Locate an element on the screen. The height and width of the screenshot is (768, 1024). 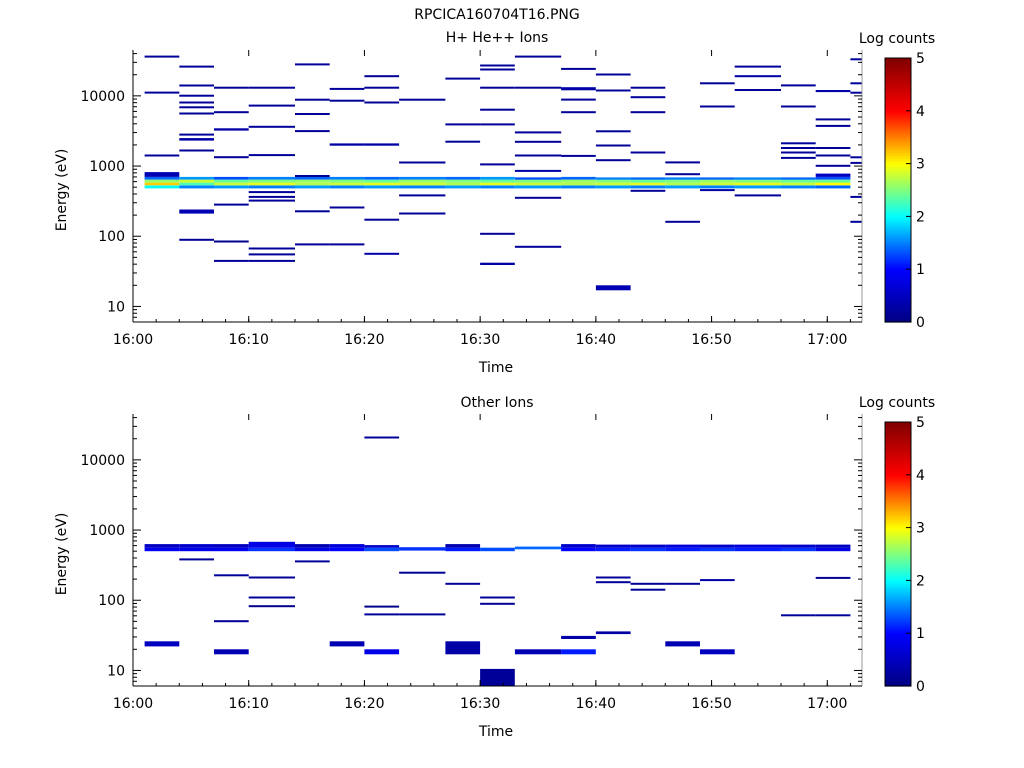
colorbar-frame is located at coordinates (898, 190).